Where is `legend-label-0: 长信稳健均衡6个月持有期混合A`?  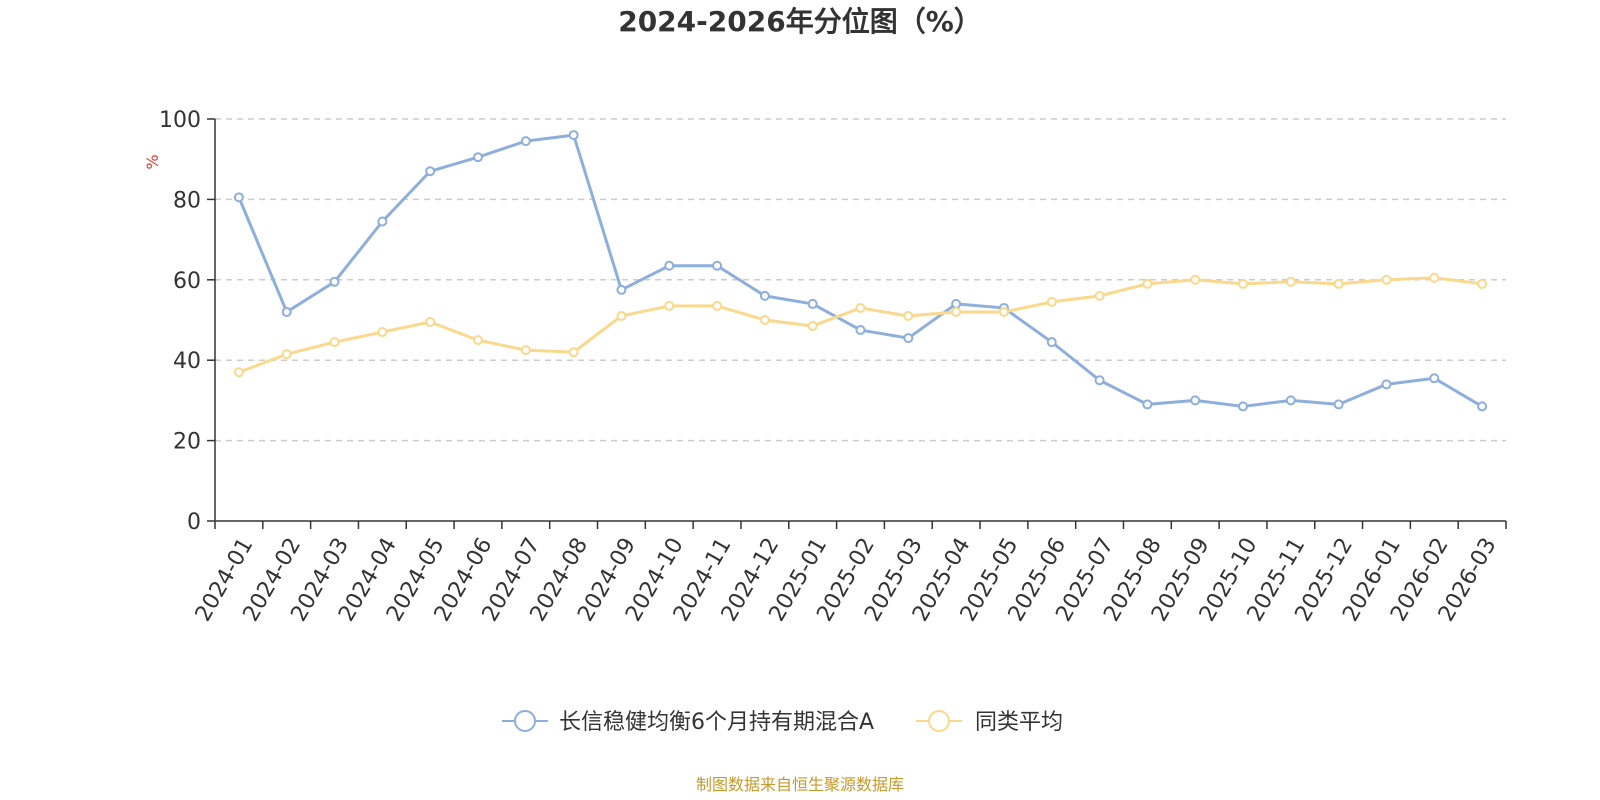
legend-label-0: 长信稳健均衡6个月持有期混合A is located at coordinates (716, 722).